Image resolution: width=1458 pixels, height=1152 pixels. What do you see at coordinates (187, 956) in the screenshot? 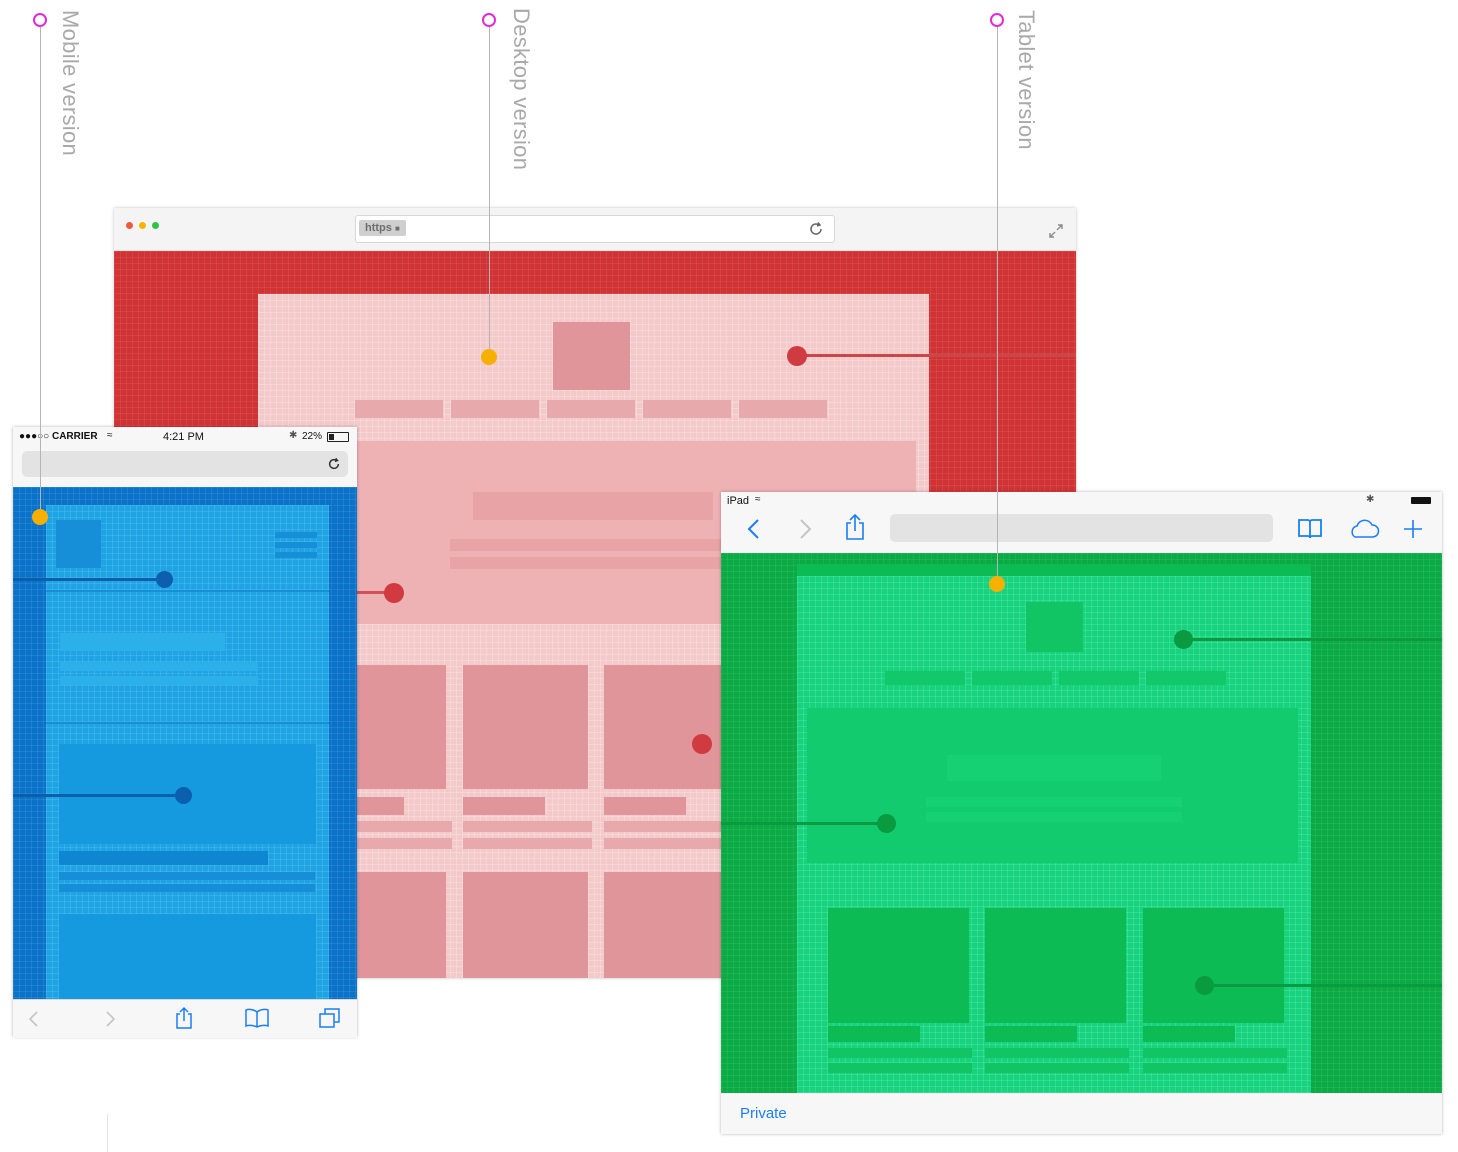
I see `mobile-card-image` at bounding box center [187, 956].